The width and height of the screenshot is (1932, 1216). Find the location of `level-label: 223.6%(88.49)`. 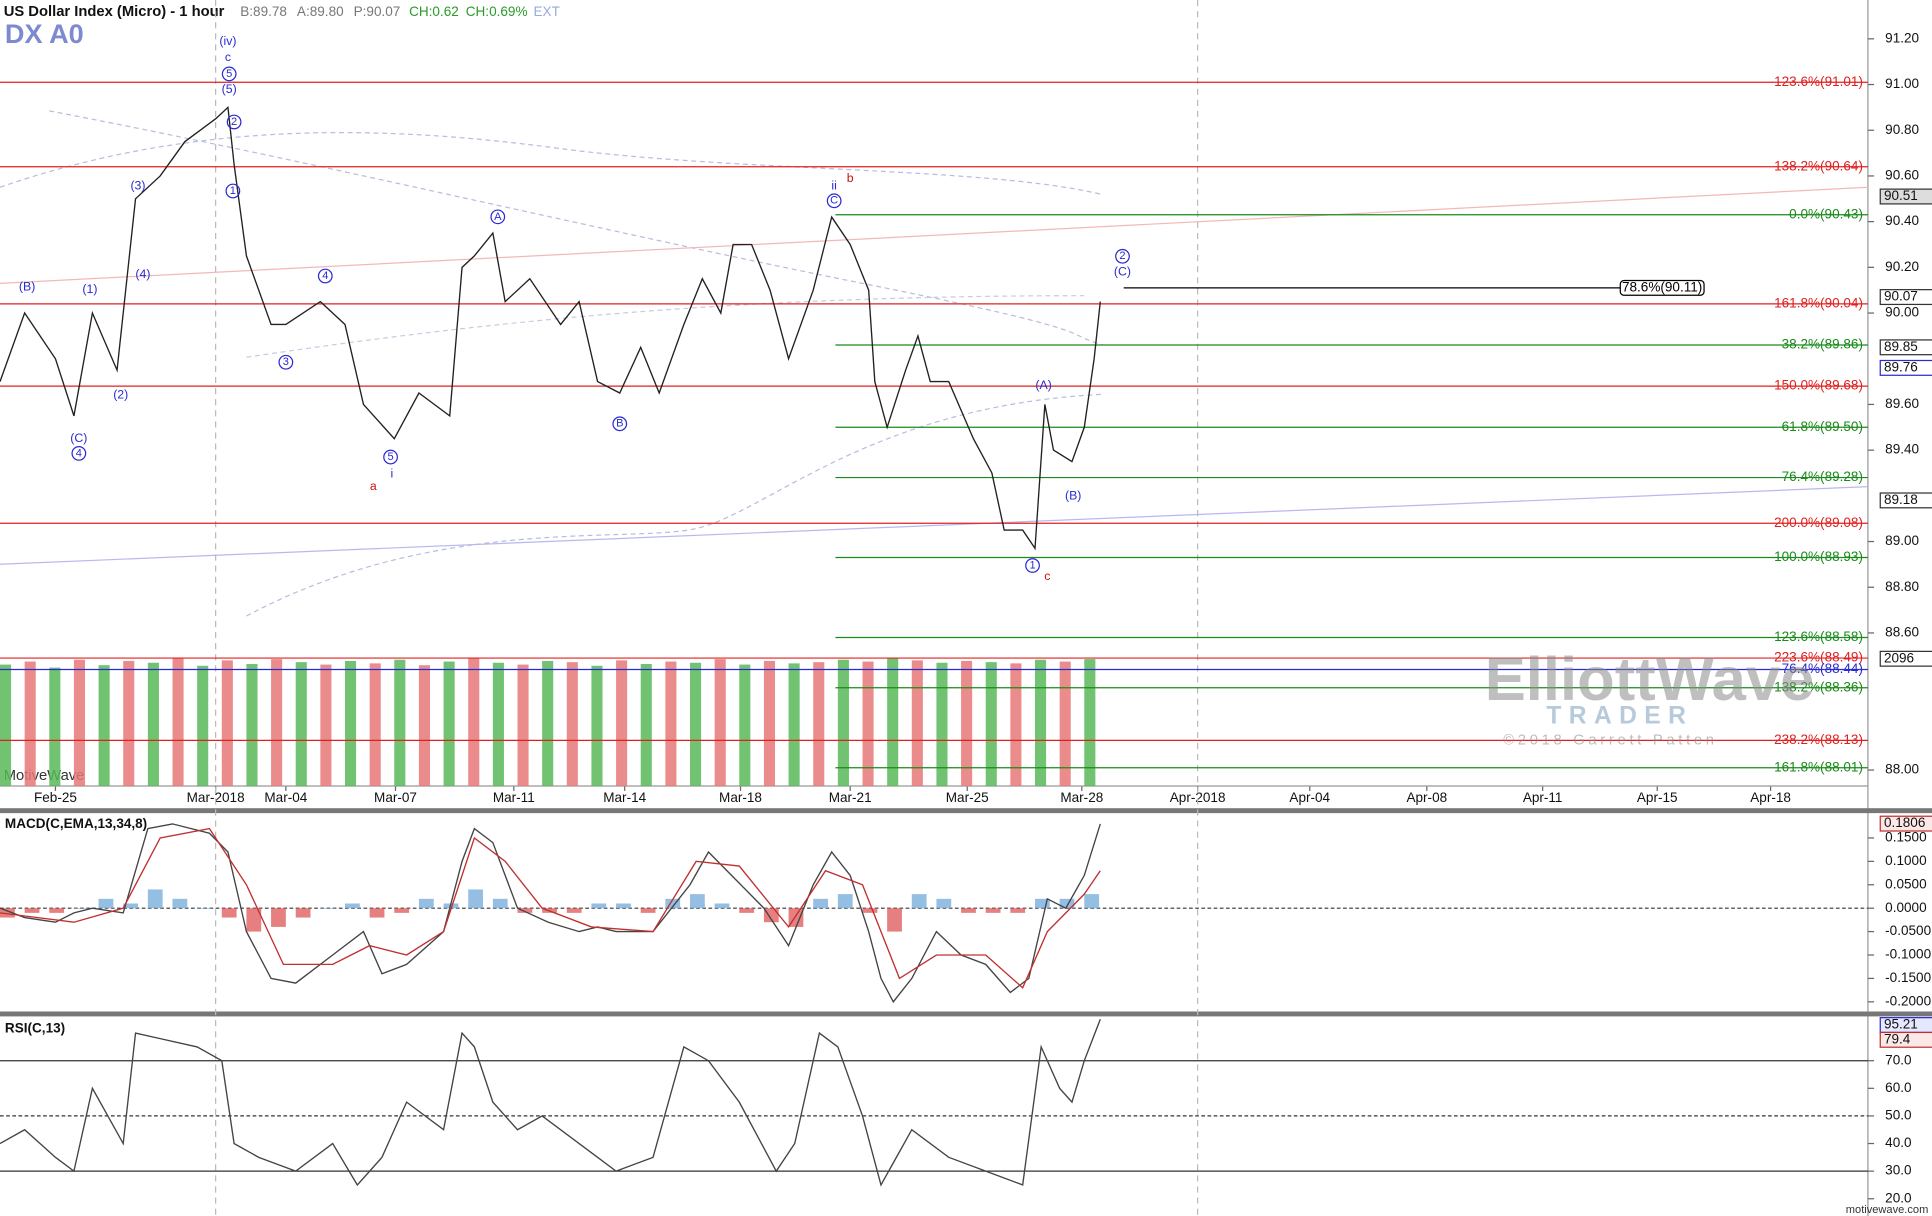

level-label: 223.6%(88.49) is located at coordinates (1818, 657).